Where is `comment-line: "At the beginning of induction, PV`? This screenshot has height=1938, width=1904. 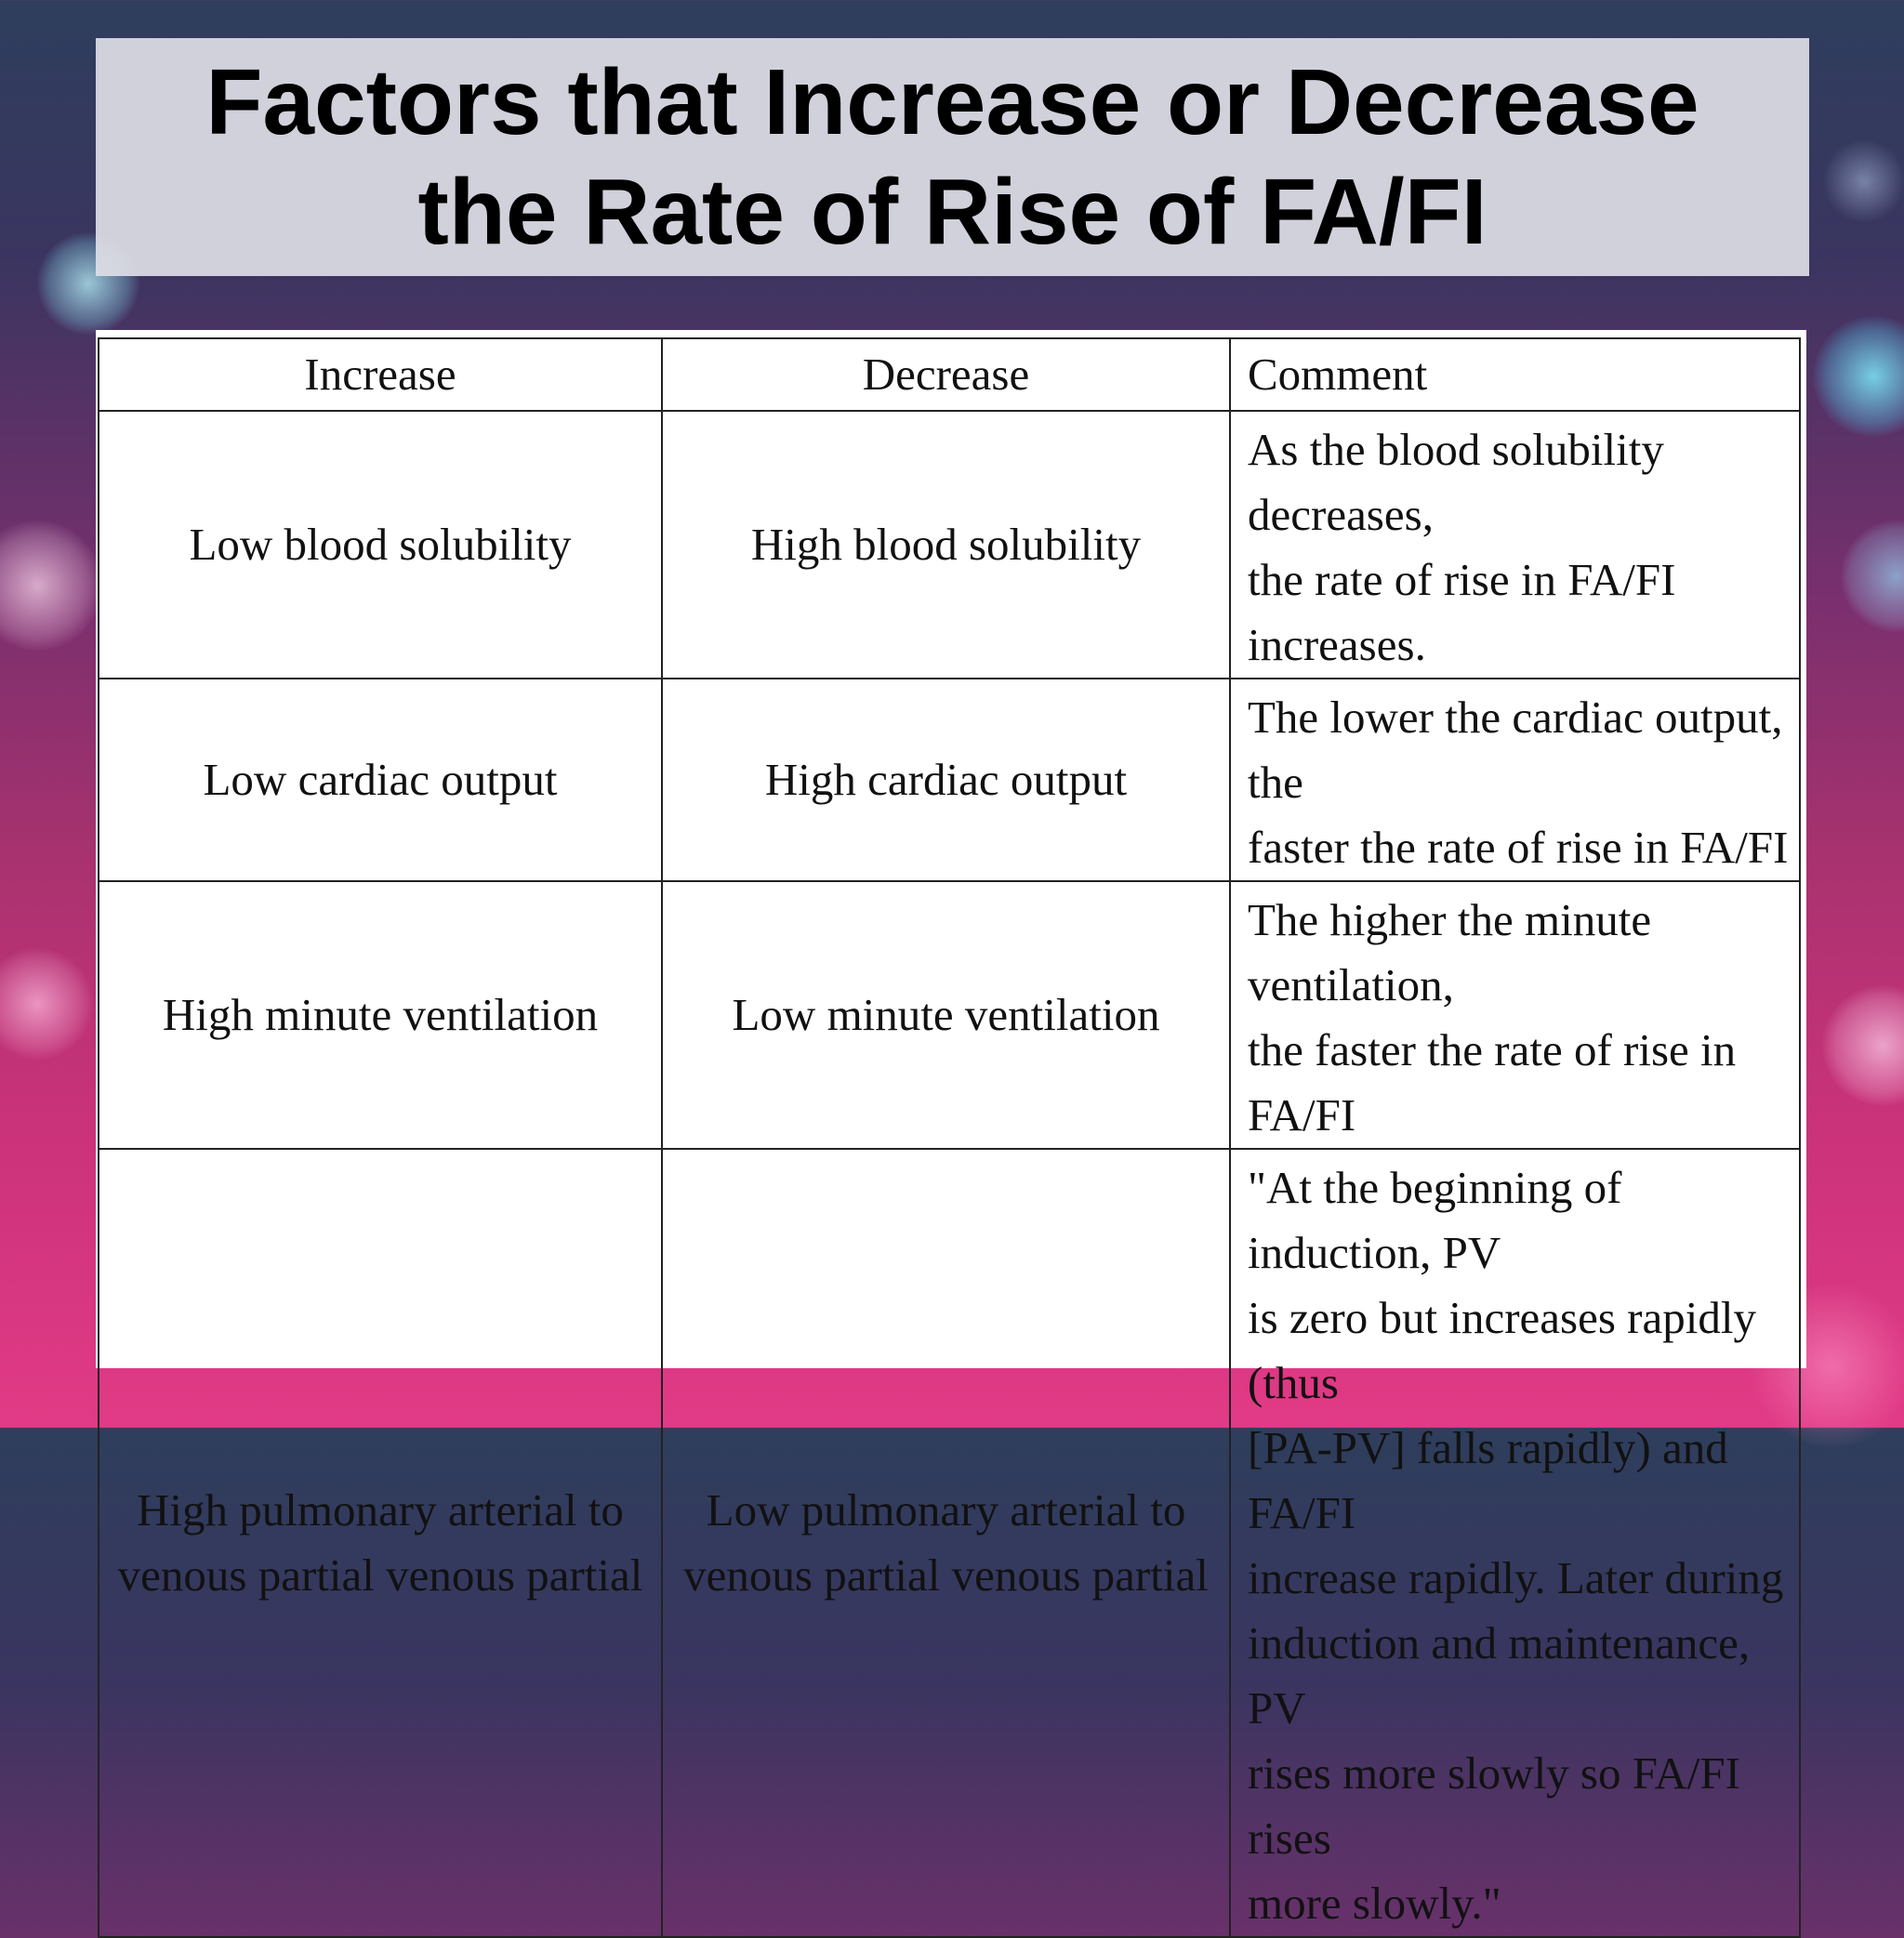
comment-line: "At the beginning of induction, PV is located at coordinates (1435, 1220).